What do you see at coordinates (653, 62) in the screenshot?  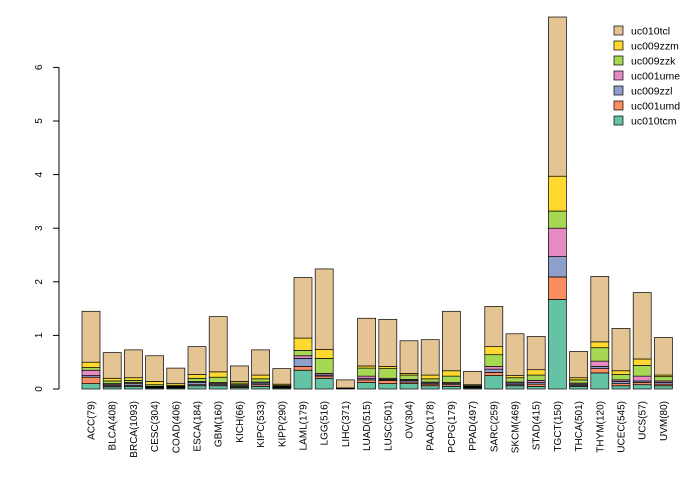 I see `legend-label-uc009zzk: uc009zzk` at bounding box center [653, 62].